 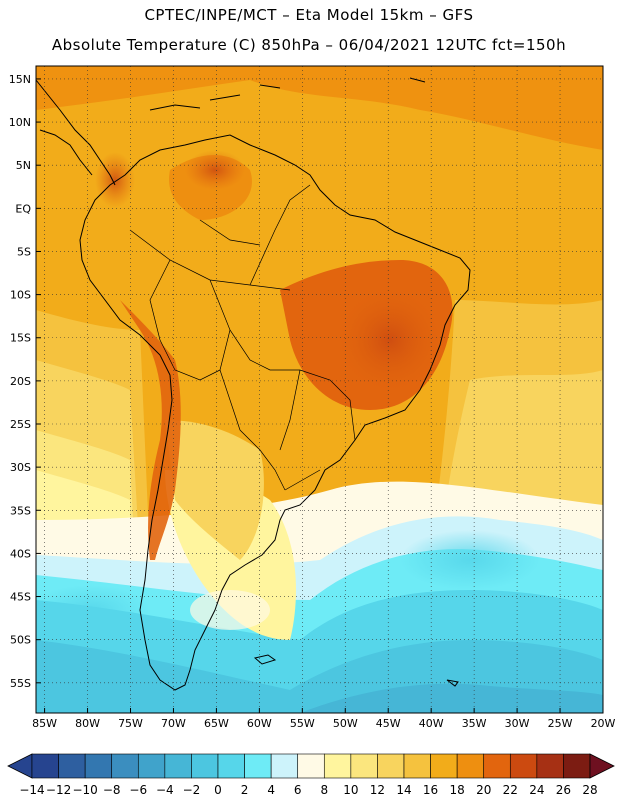 What do you see at coordinates (298, 790) in the screenshot?
I see `colorbar-label: 6` at bounding box center [298, 790].